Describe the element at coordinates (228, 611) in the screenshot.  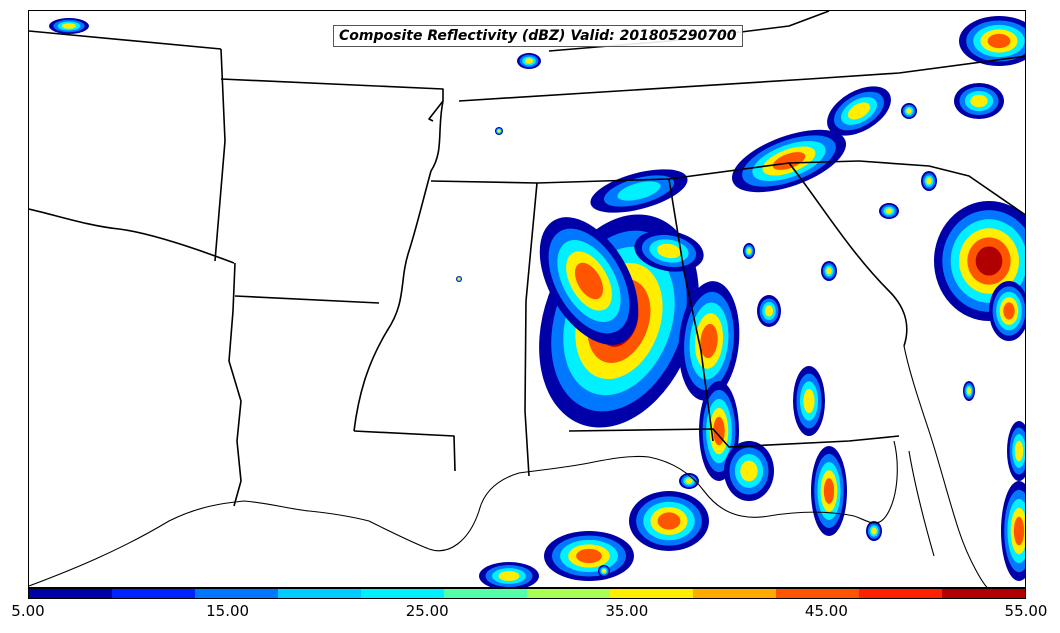
I see `colorbar-tick-label: 15.00` at that location.